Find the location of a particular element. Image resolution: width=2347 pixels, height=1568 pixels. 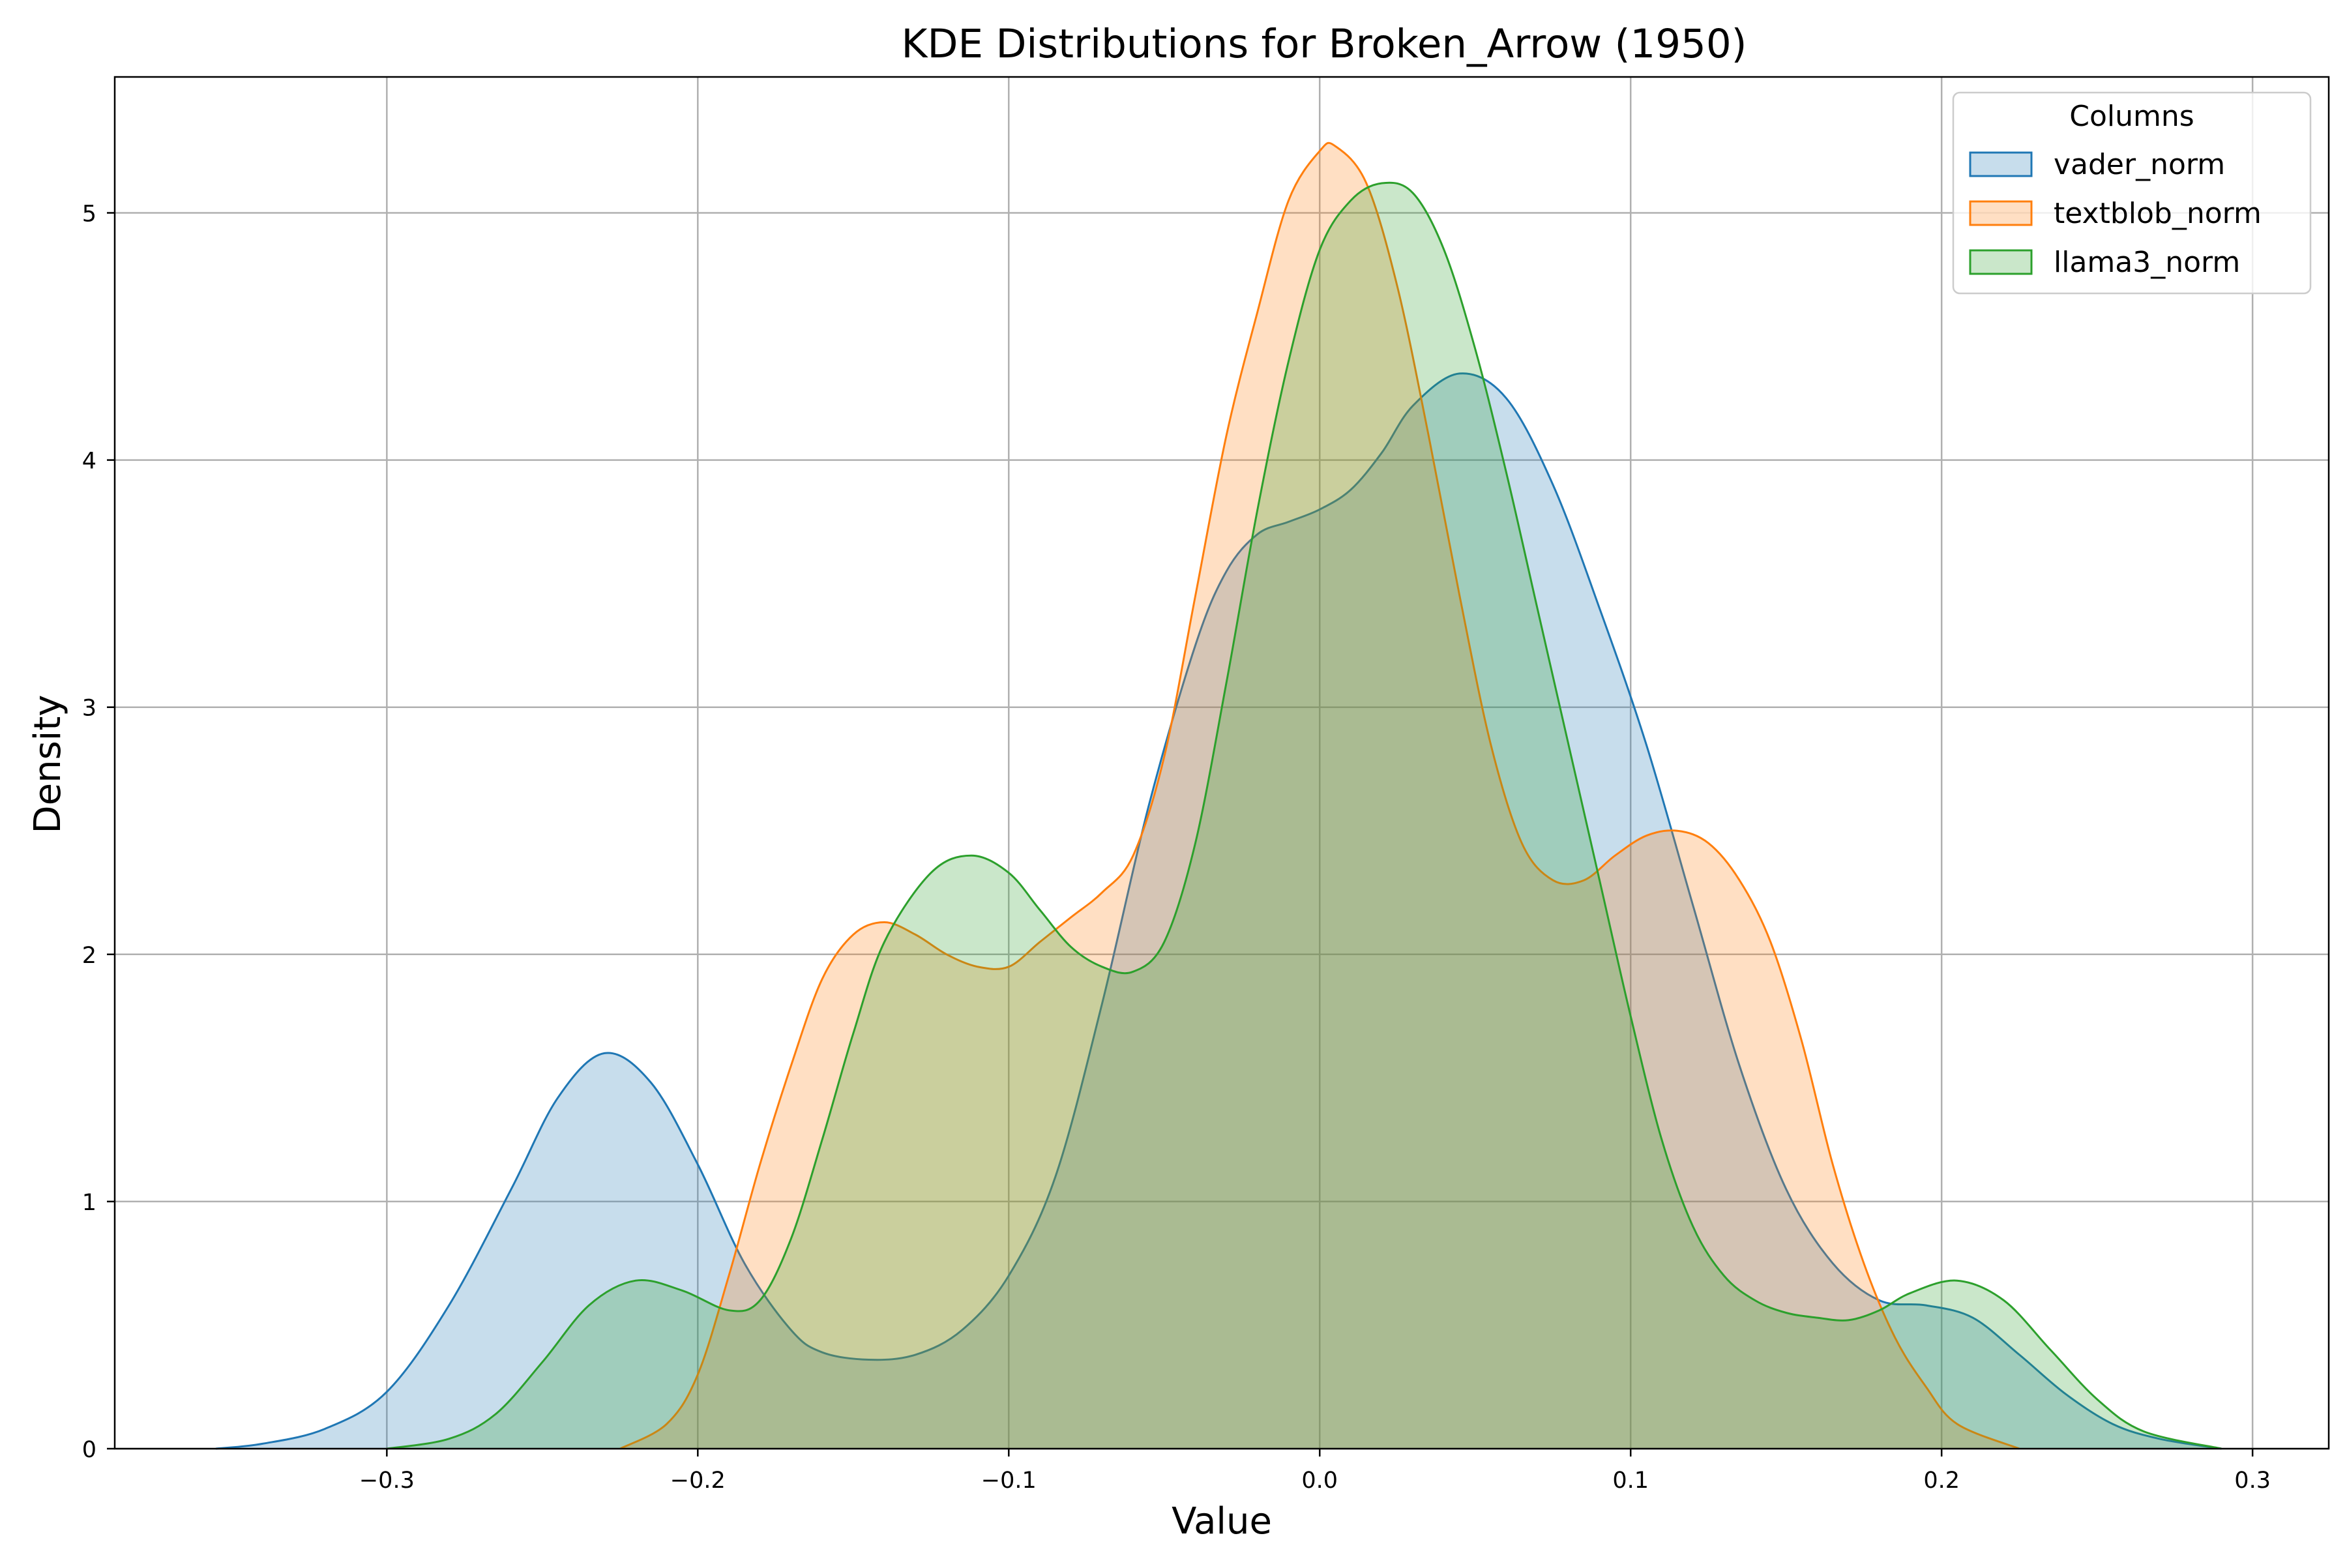

legend-label-llama3_norm: llama3_norm is located at coordinates (2147, 263).